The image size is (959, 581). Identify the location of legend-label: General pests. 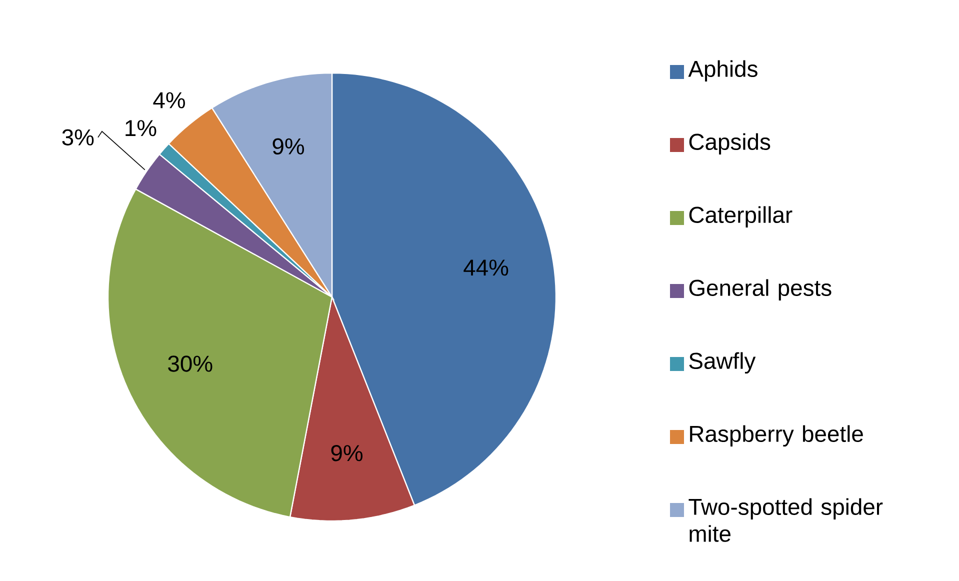
(760, 290).